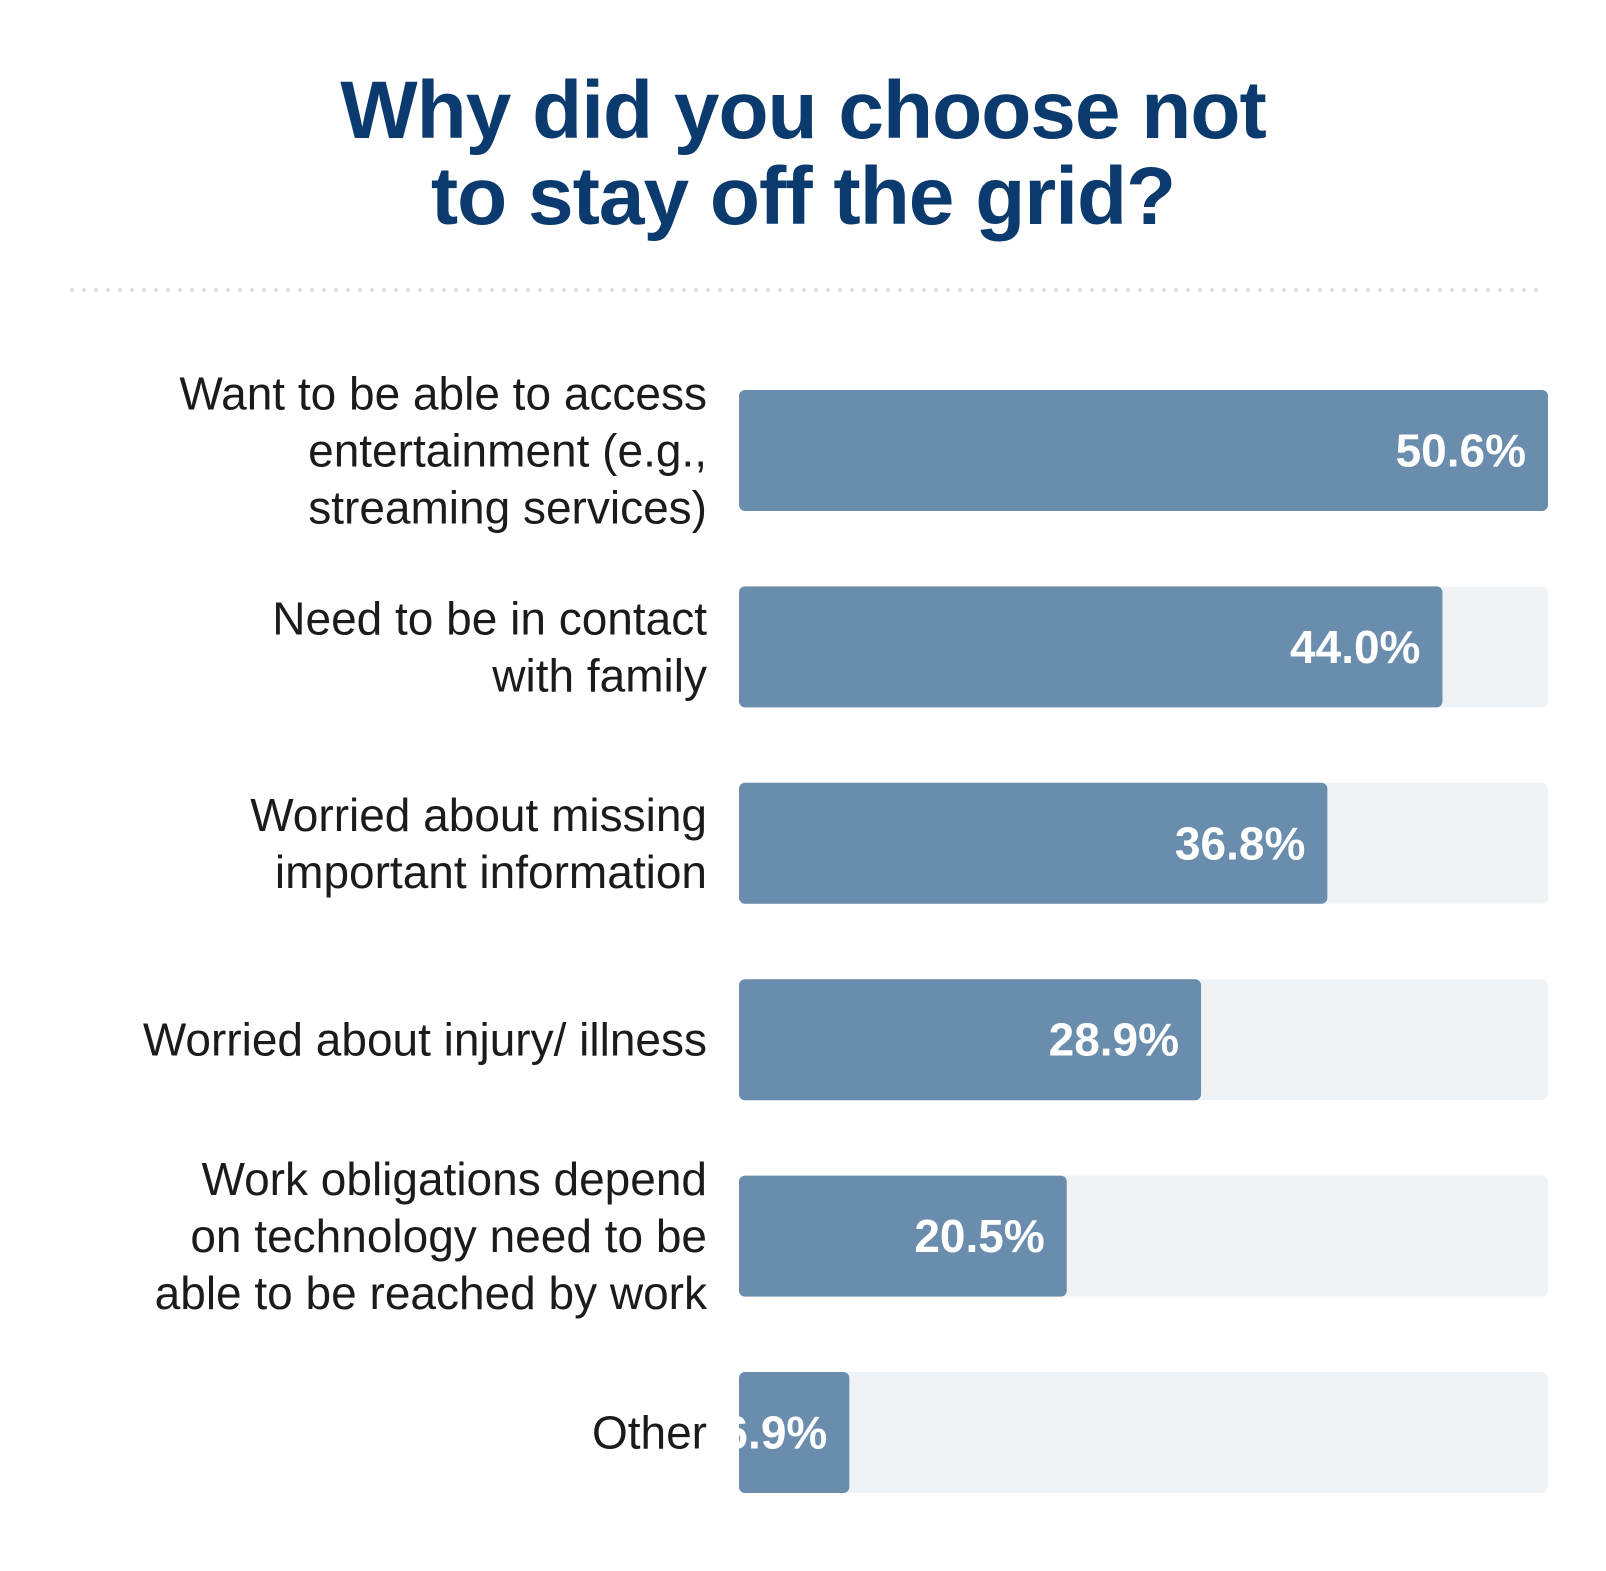  What do you see at coordinates (425, 1040) in the screenshot?
I see `category-label: Worried about injury/ illness` at bounding box center [425, 1040].